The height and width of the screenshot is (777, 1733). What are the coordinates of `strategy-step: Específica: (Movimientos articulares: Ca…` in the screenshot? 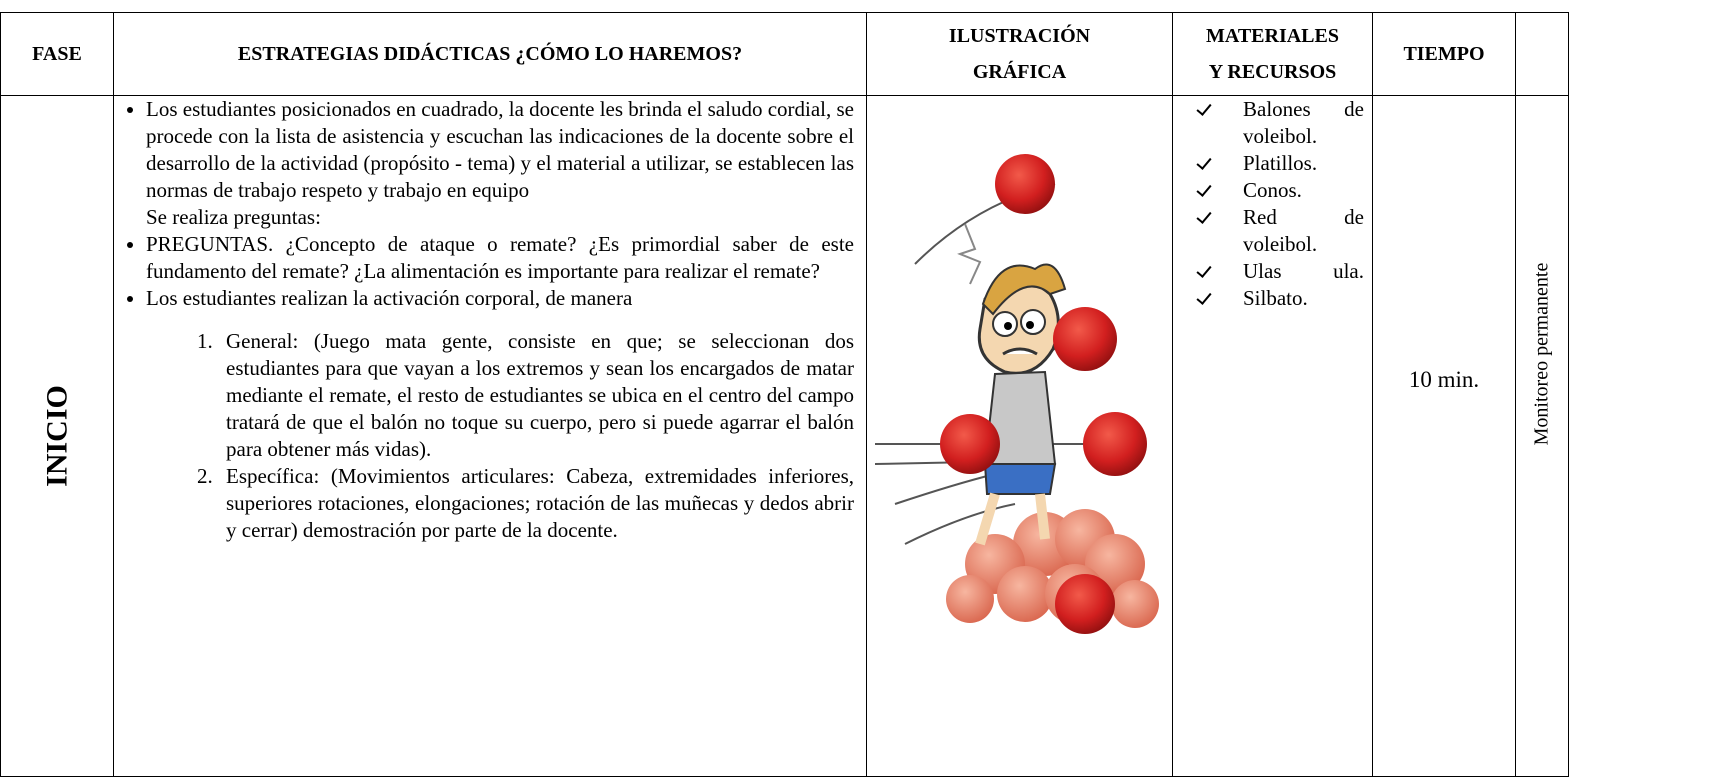 It's located at (536, 503).